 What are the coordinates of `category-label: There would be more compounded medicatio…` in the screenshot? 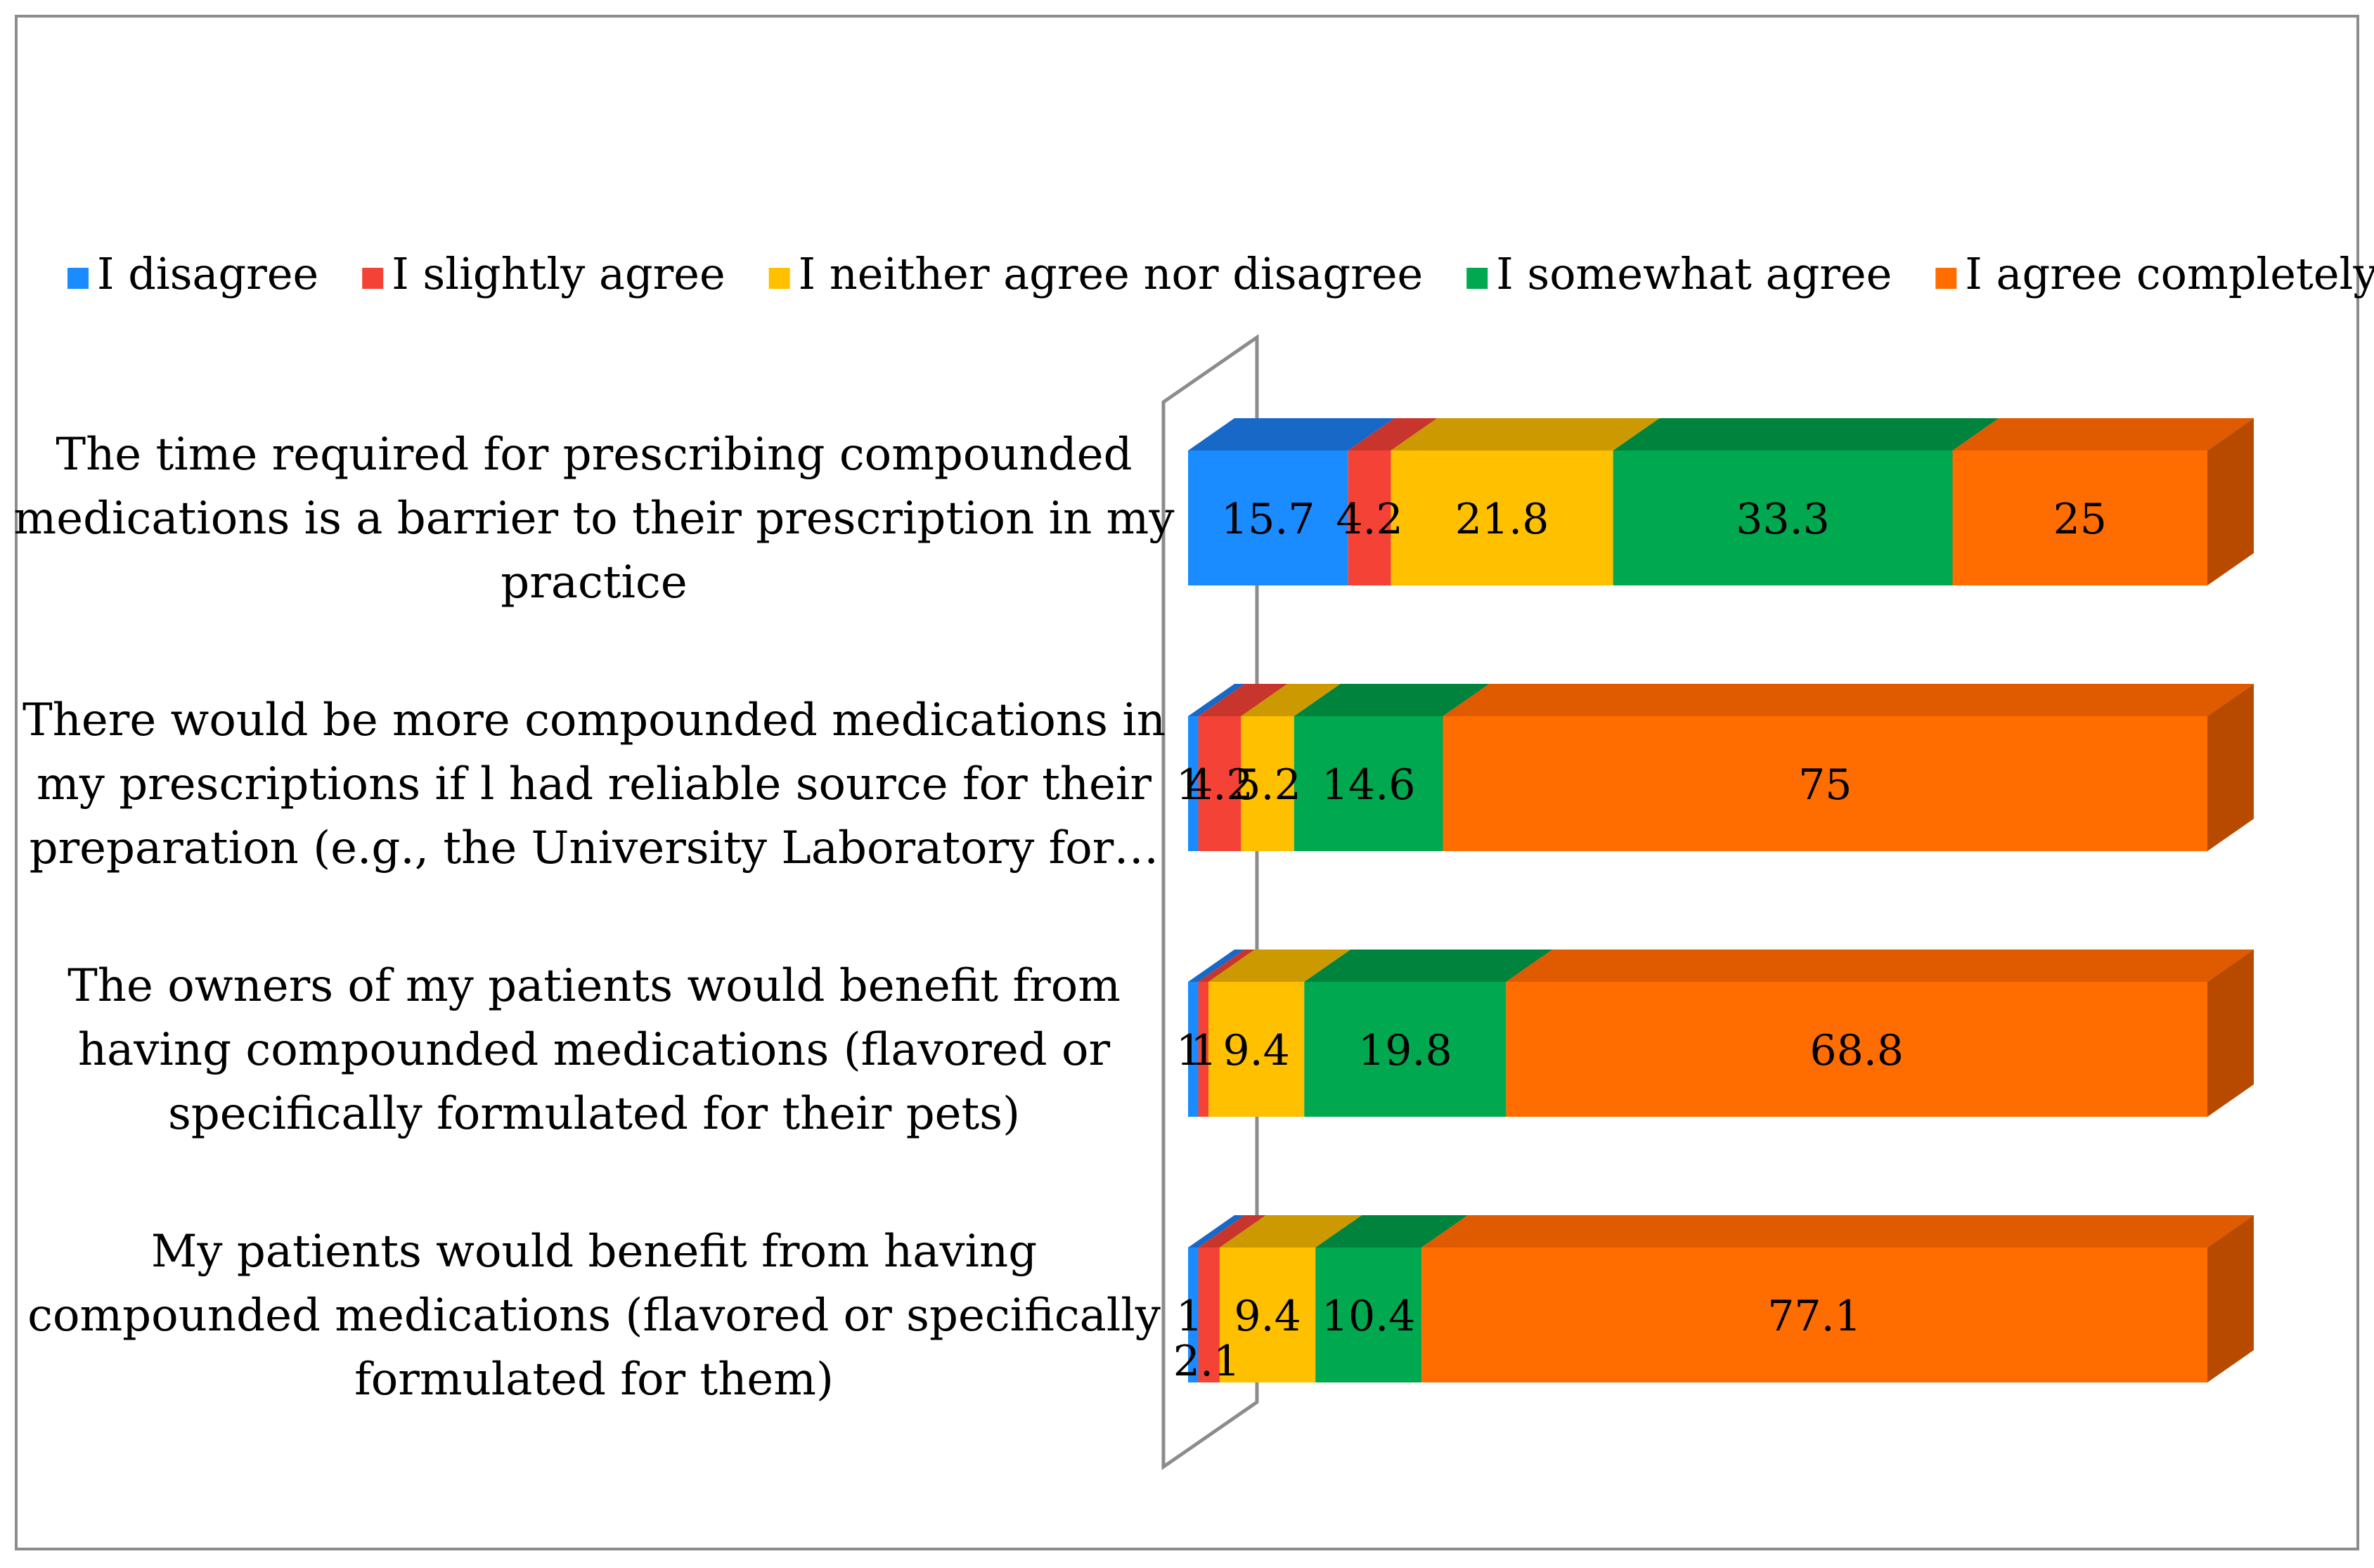 It's located at (594, 784).